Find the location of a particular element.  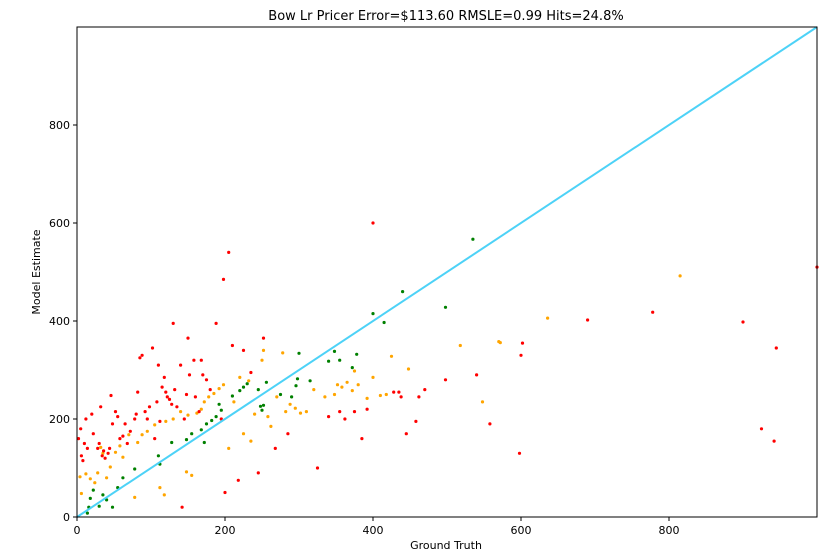

y-tick-label: 800 is located at coordinates (59, 125).